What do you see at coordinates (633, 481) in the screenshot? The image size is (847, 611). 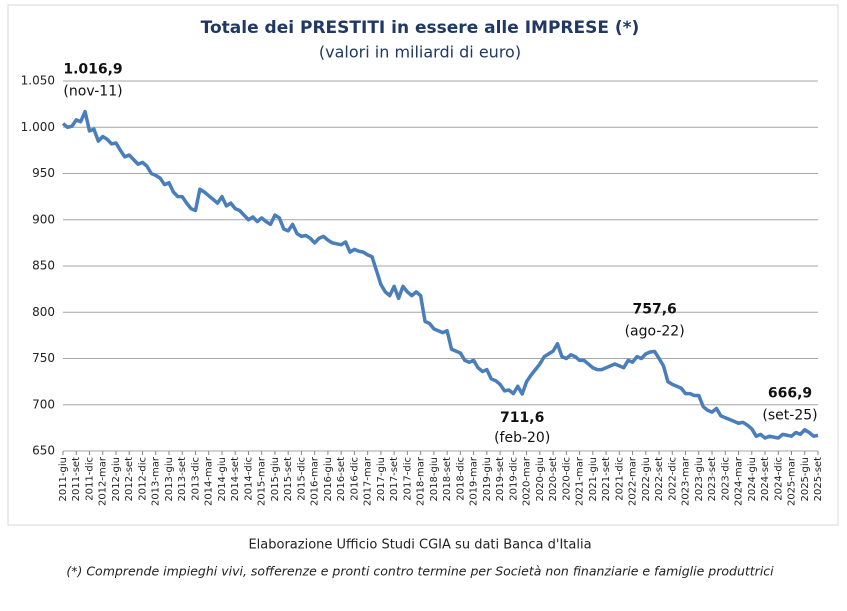 I see `x-tick-label: 2022-mar` at bounding box center [633, 481].